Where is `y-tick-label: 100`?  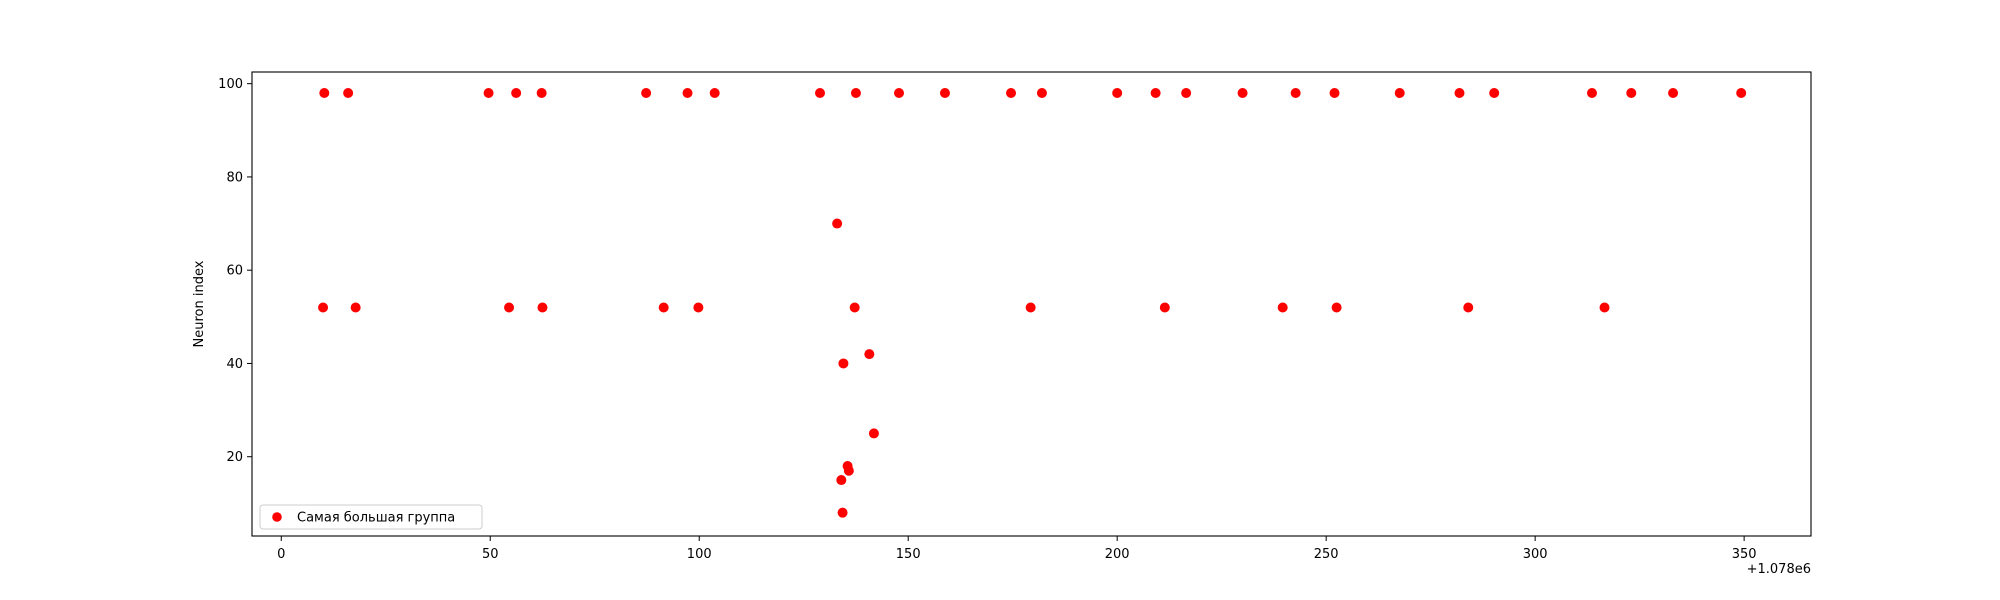 y-tick-label: 100 is located at coordinates (230, 84).